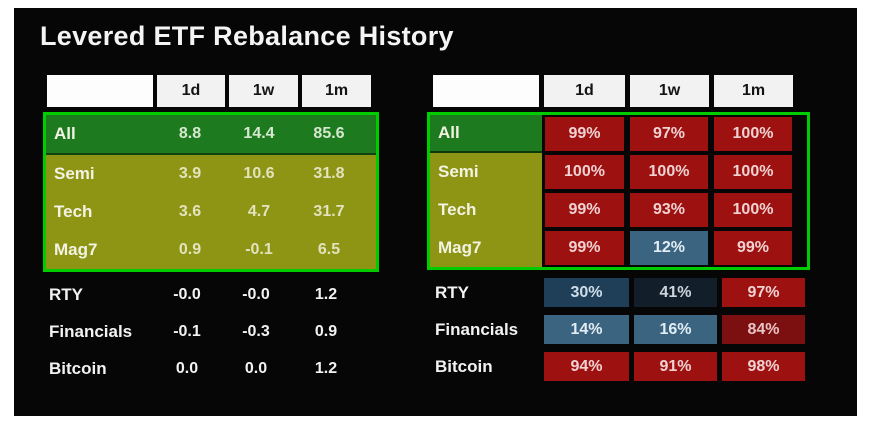 The width and height of the screenshot is (871, 424). Describe the element at coordinates (336, 91) in the screenshot. I see `returns-column-header-1m: 1m` at that location.